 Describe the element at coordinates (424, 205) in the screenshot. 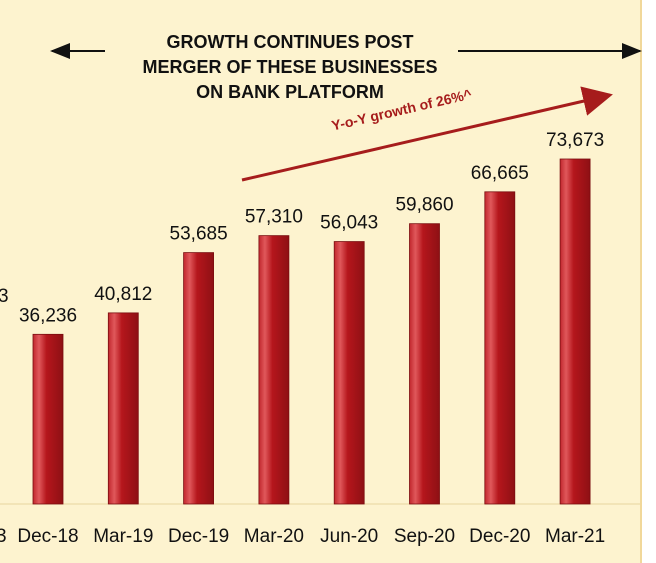

I see `value-label: 59,860` at that location.